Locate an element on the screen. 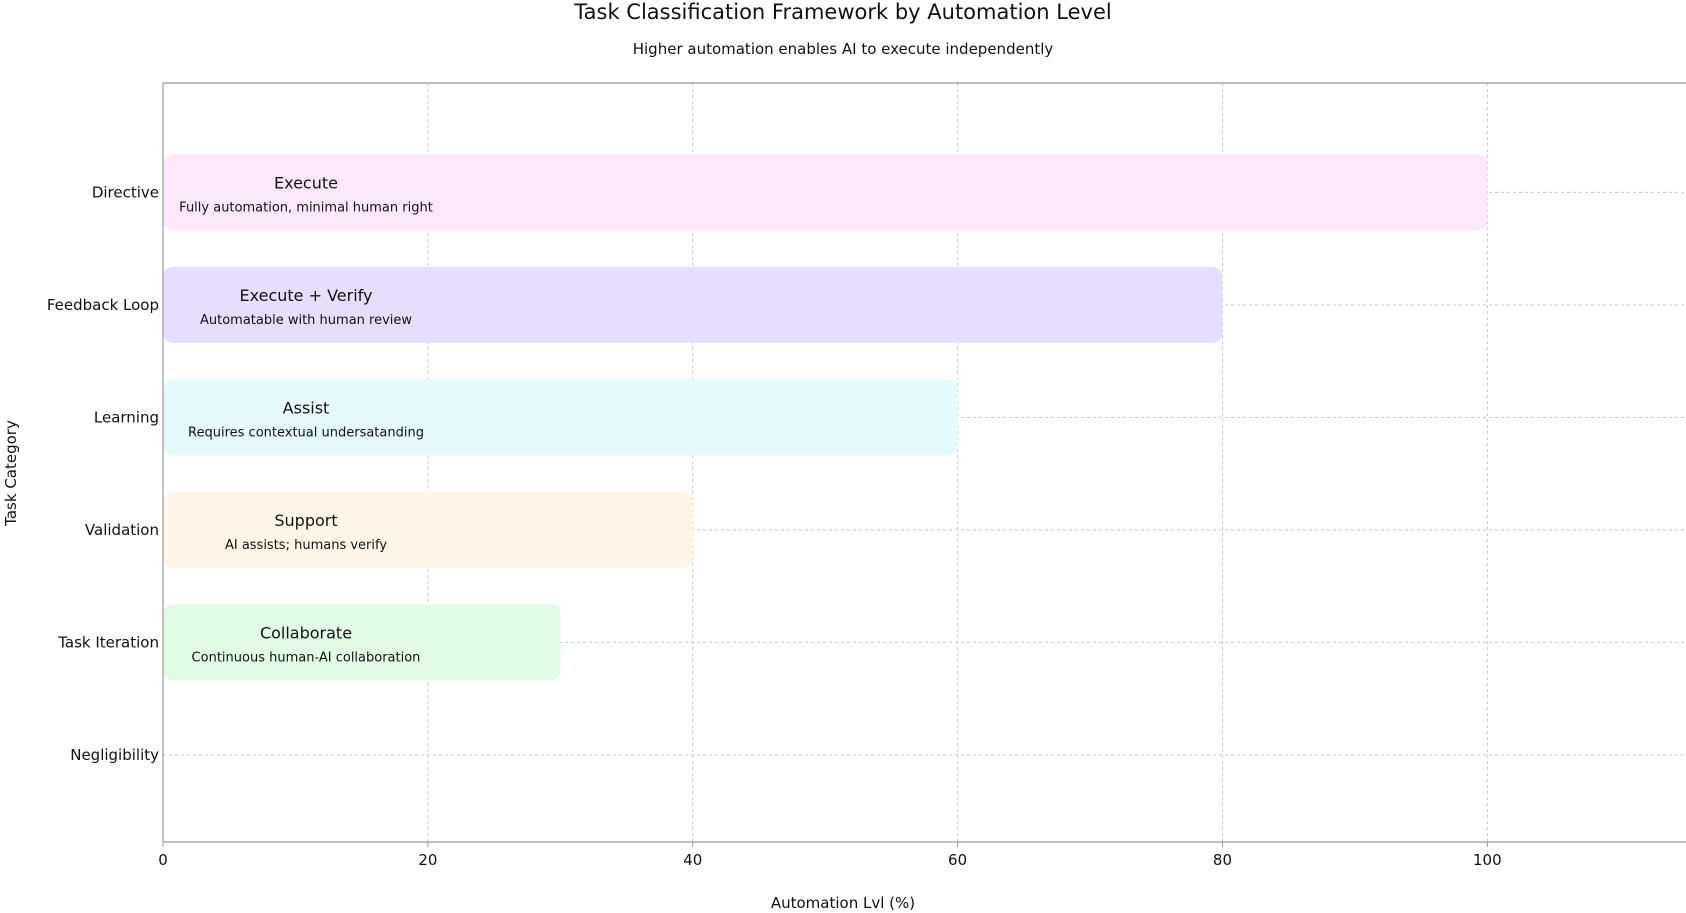  bar-label-description: Fully automation, minimal human right is located at coordinates (306, 207).